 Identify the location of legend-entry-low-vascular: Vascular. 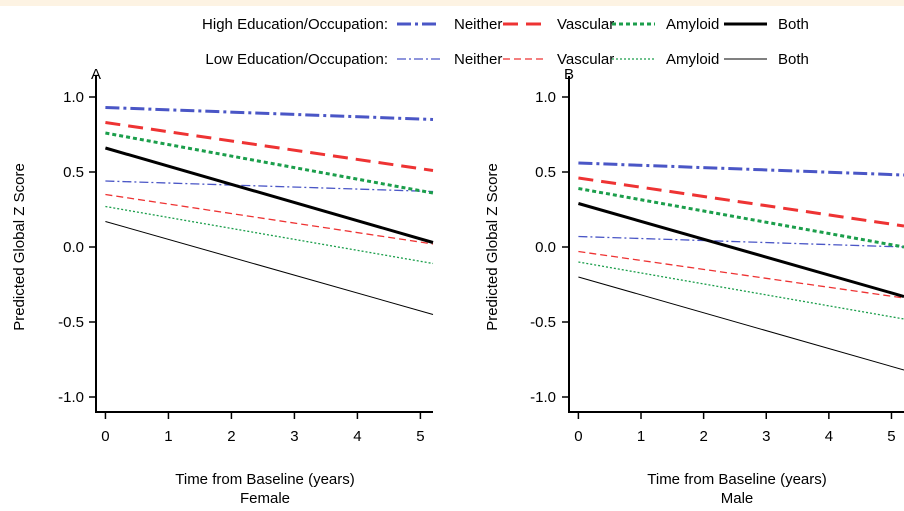
(585, 59).